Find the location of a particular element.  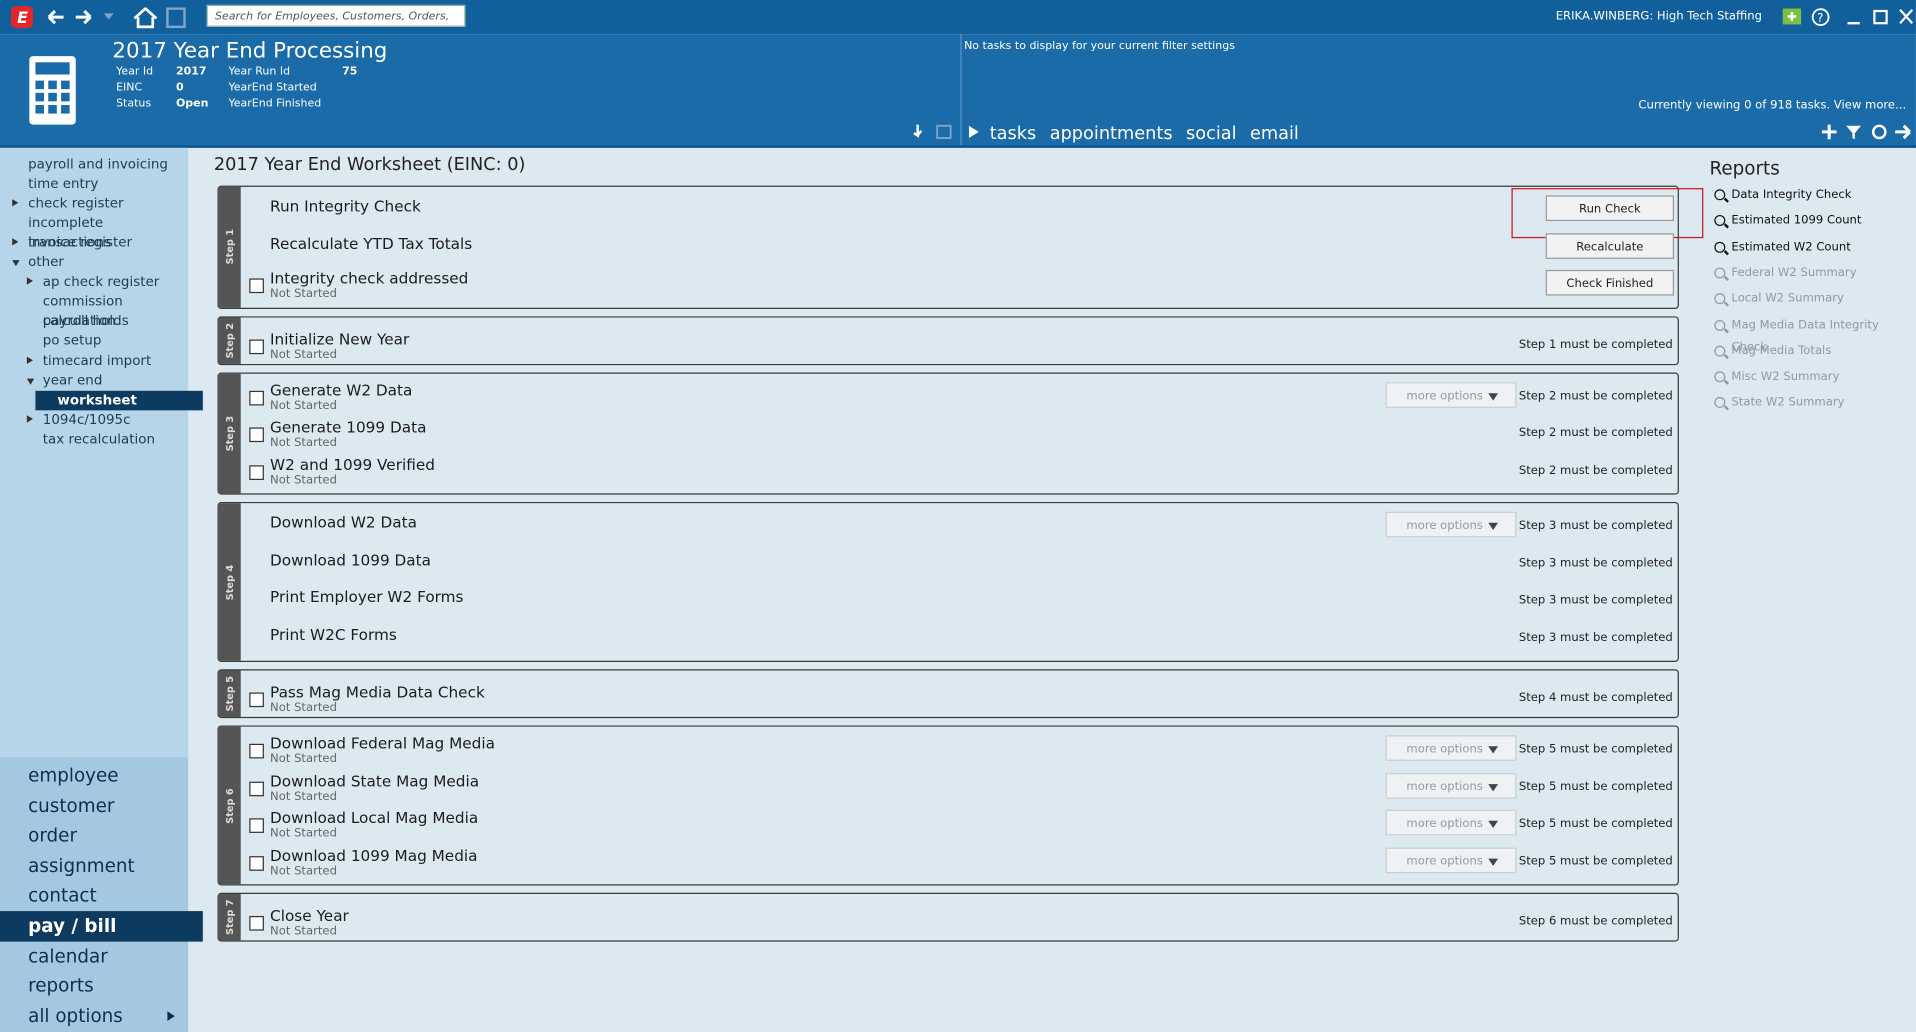

nav-item: calendar is located at coordinates (68, 955).